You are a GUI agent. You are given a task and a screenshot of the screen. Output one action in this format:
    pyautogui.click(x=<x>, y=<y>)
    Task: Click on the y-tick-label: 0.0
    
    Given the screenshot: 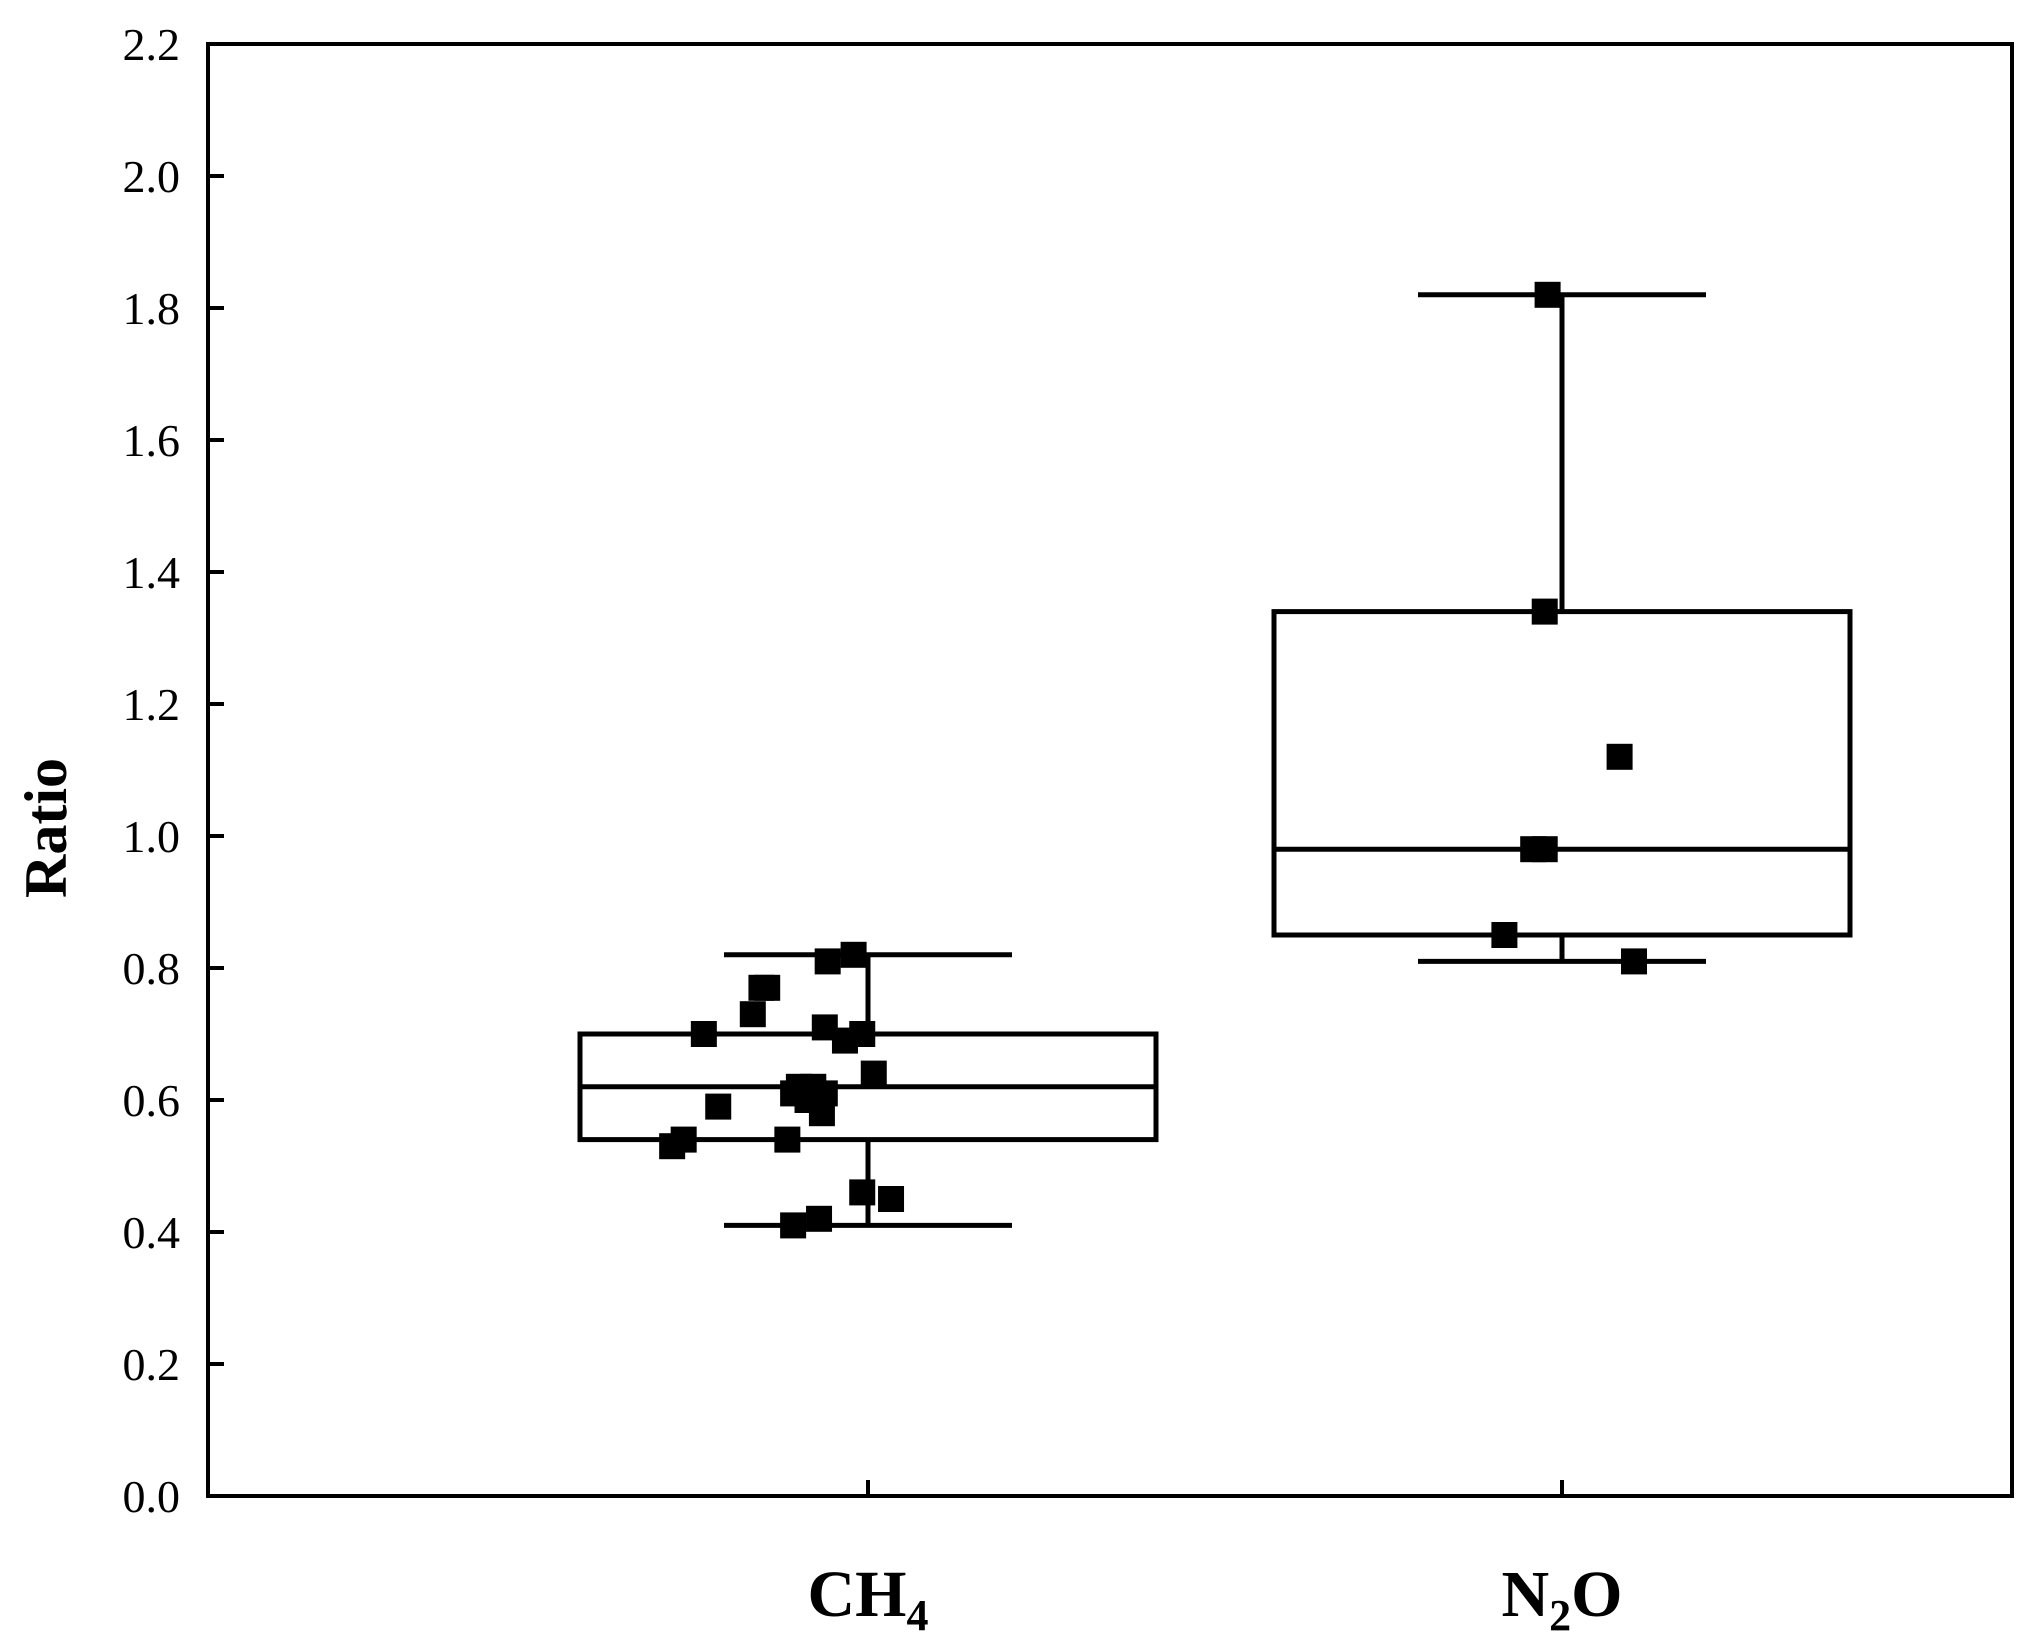 What is the action you would take?
    pyautogui.click(x=152, y=1496)
    